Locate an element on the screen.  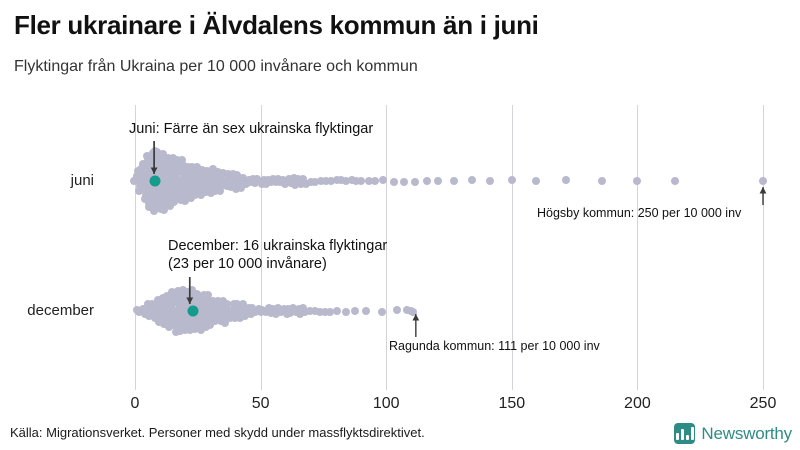
newsworthy-logo: Newsworthy is located at coordinates (733, 433).